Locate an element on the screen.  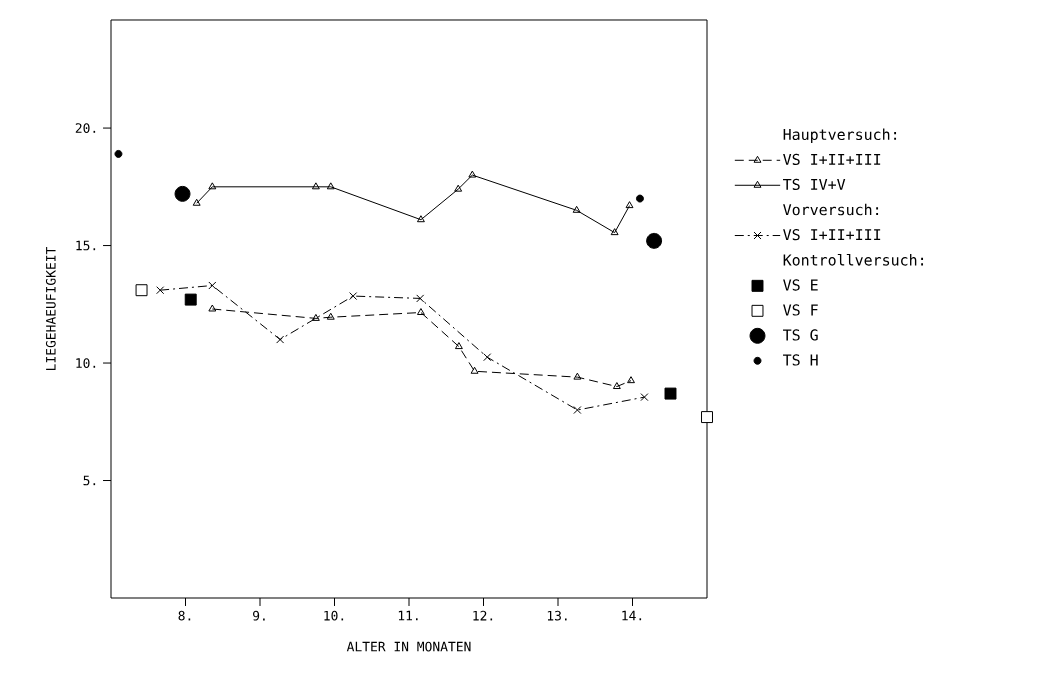
x-tick-label: 8. is located at coordinates (184, 615).